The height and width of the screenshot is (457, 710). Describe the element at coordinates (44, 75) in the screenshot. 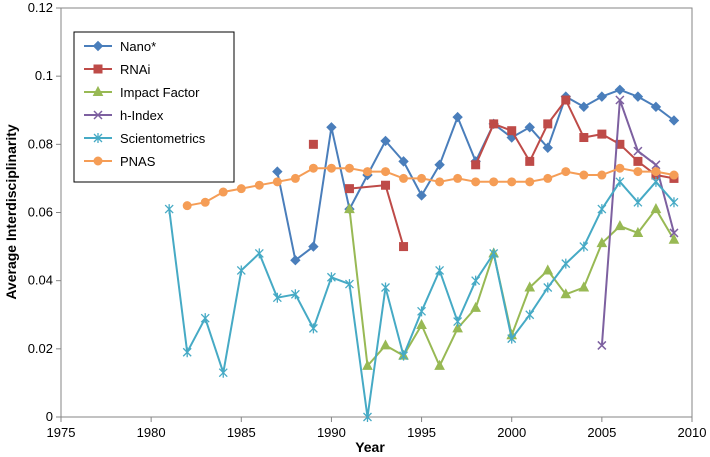

I see `y-tick-label: 0.1` at that location.